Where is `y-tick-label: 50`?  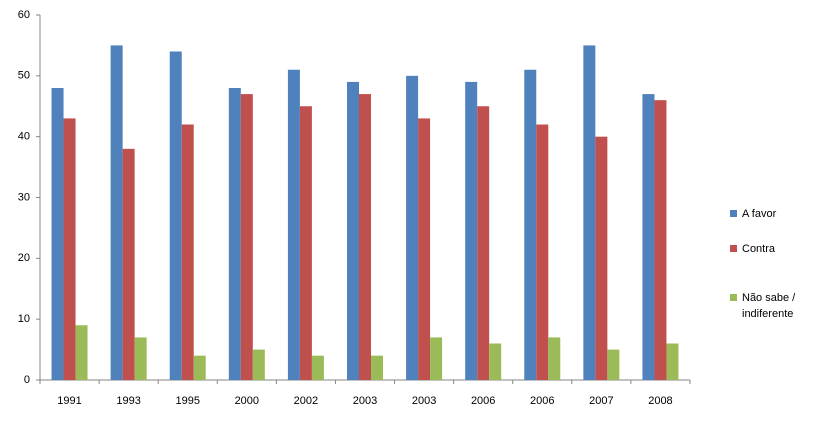
y-tick-label: 50 is located at coordinates (24, 76).